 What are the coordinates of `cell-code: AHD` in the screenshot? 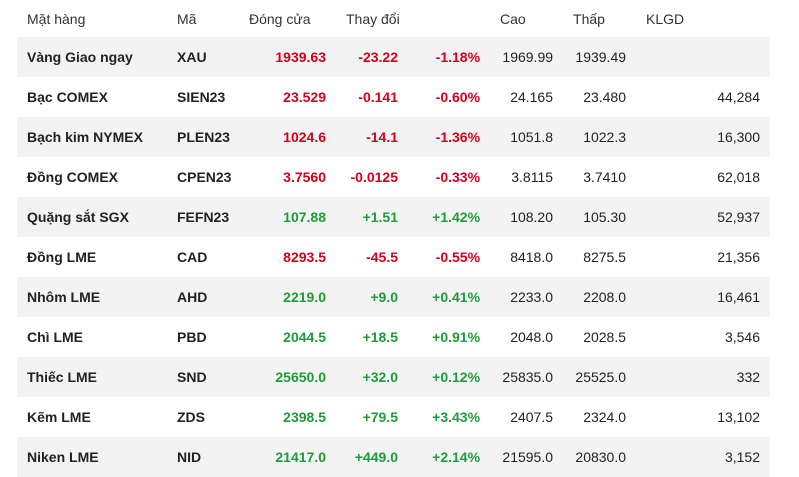 It's located at (192, 297).